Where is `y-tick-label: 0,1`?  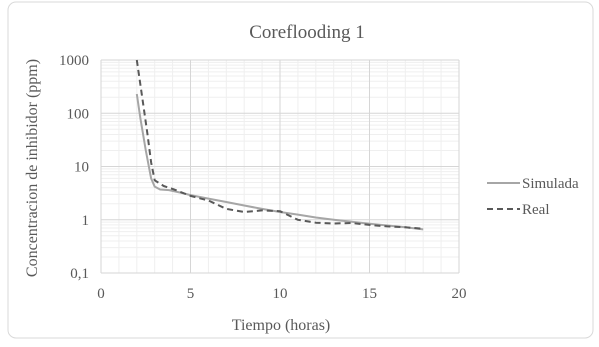
y-tick-label: 0,1 is located at coordinates (79, 274).